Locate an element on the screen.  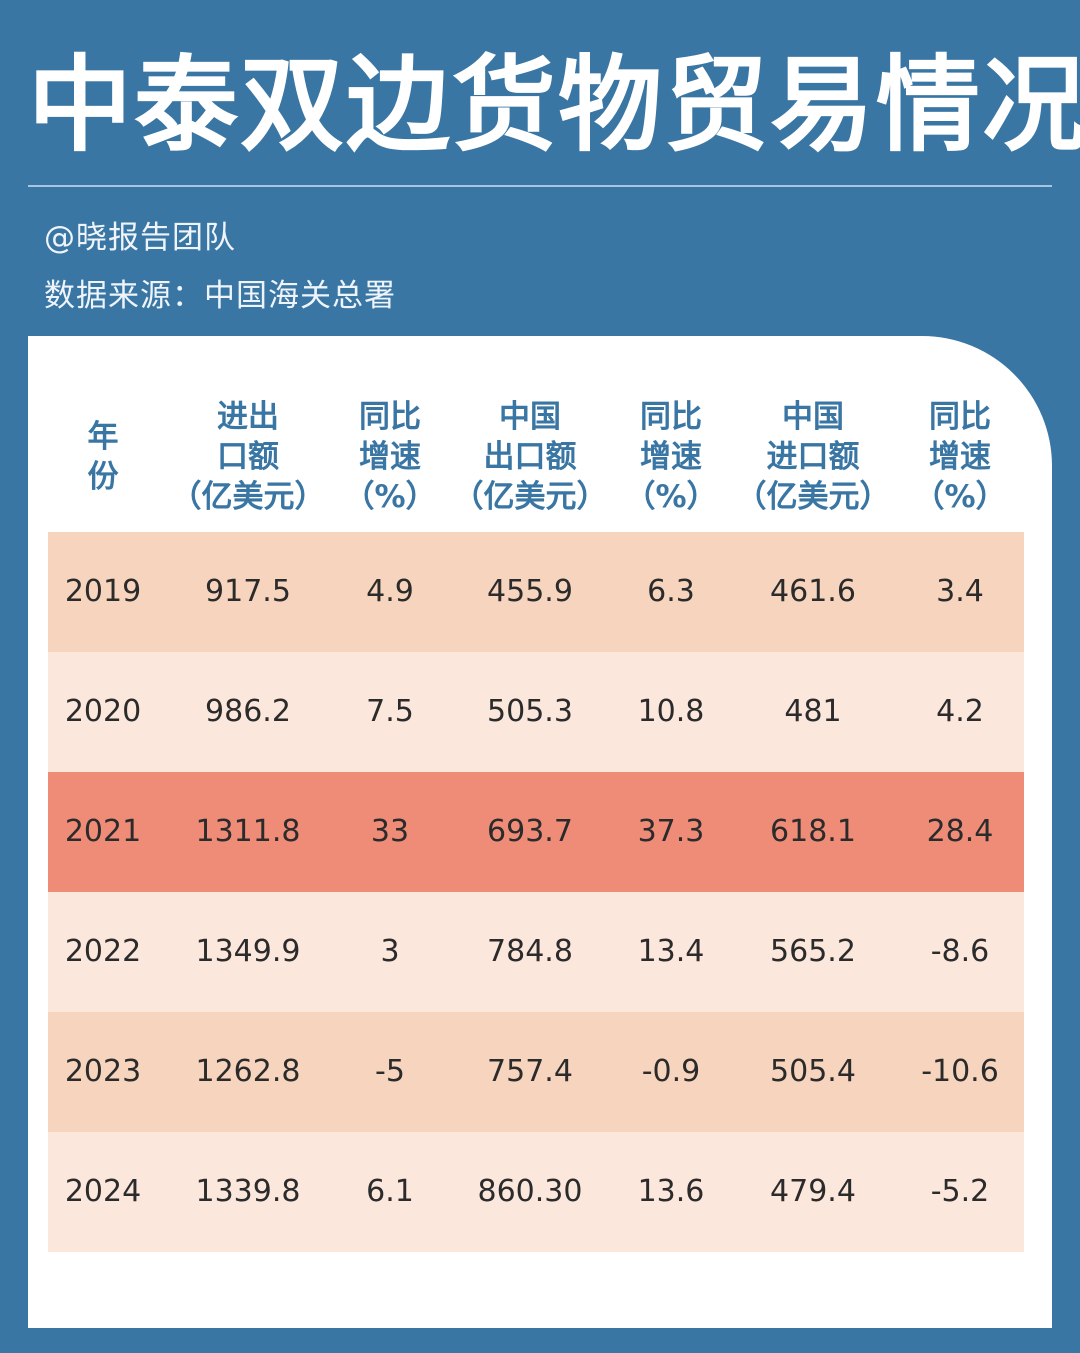
table-cell: 37.3 is located at coordinates (671, 831).